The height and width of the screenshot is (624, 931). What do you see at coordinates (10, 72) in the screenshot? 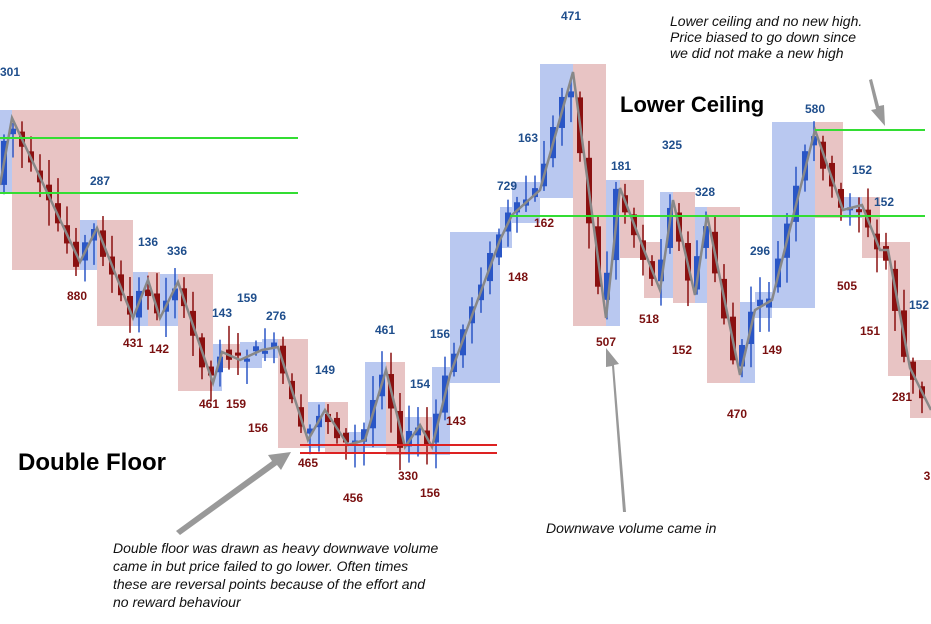
I see `wave-label: 301` at bounding box center [10, 72].